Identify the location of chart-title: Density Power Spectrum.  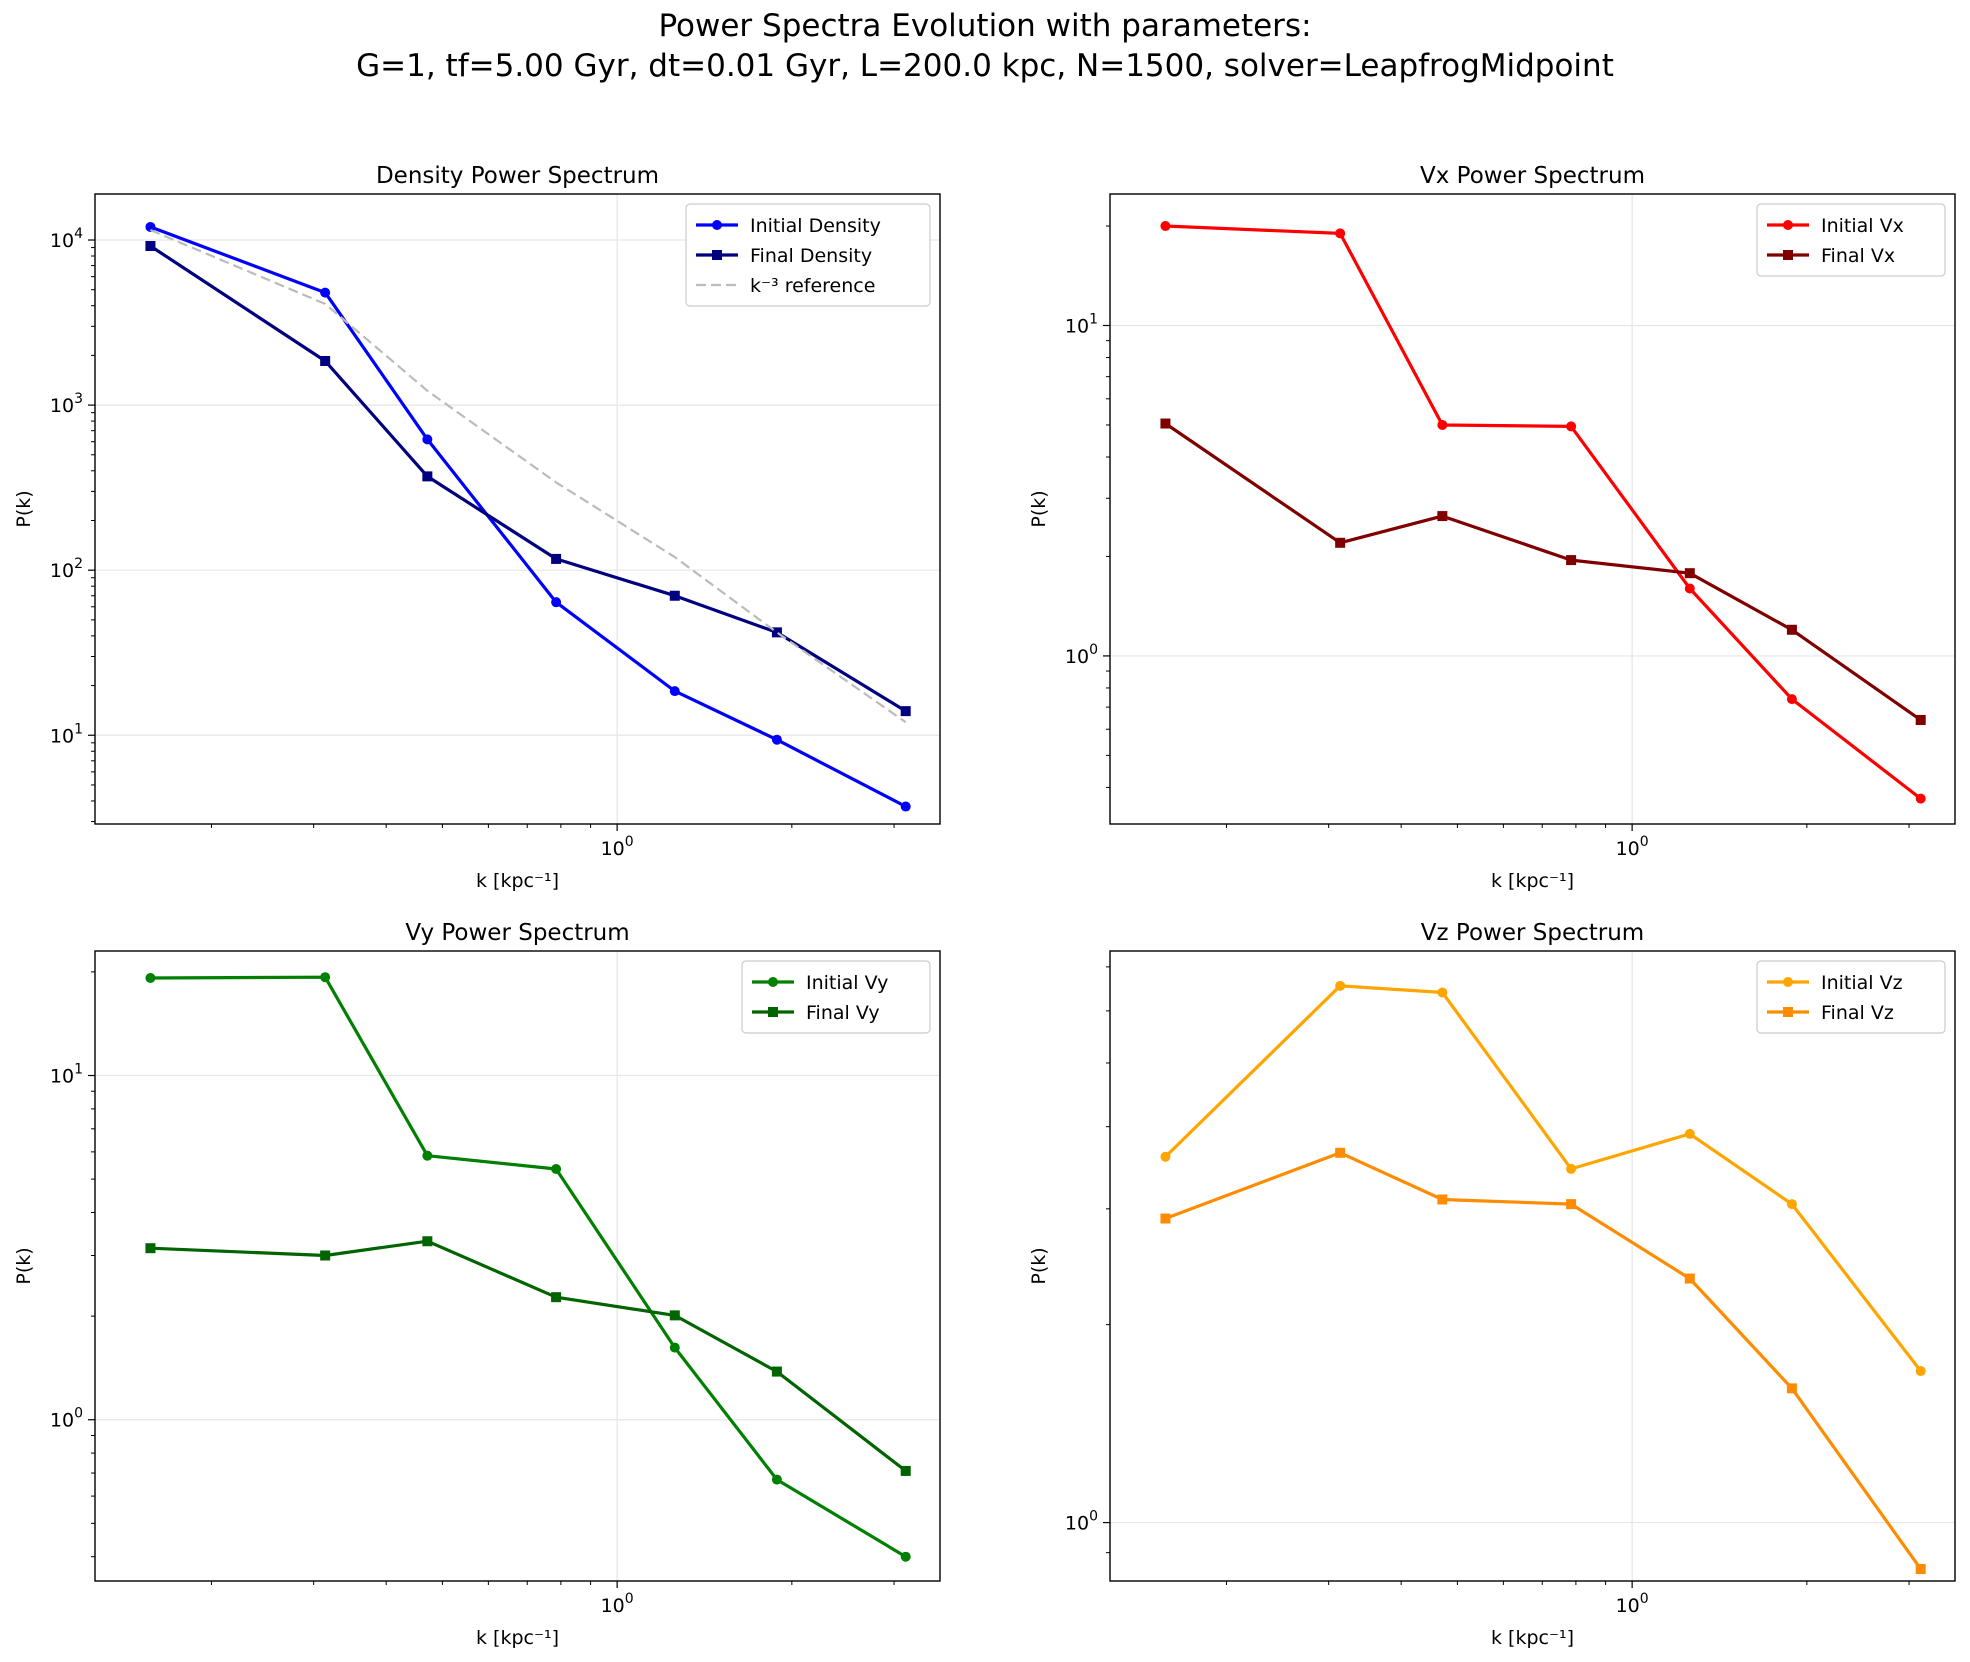
(517, 176).